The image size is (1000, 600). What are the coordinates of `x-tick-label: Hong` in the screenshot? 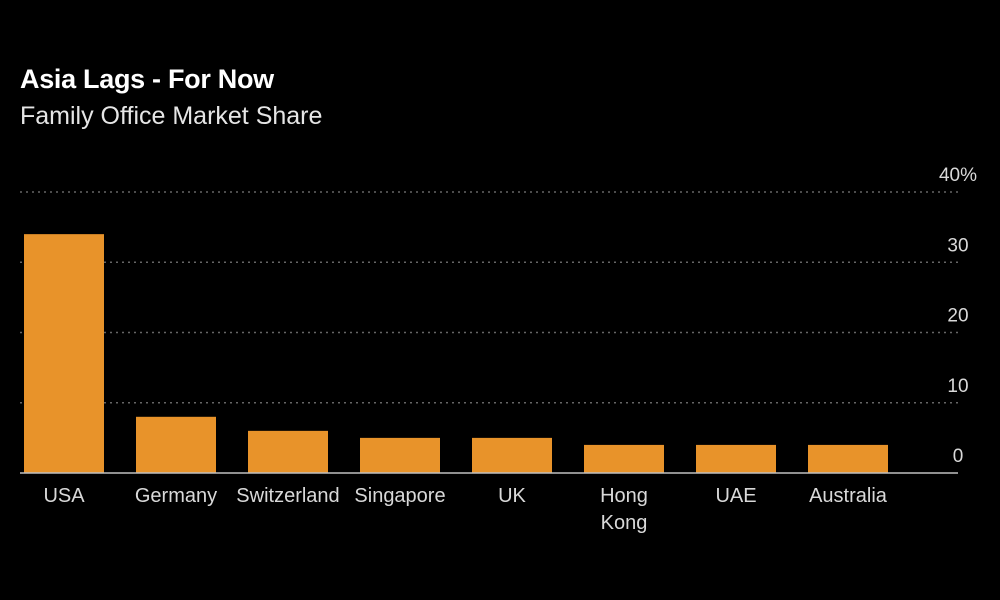 It's located at (624, 496).